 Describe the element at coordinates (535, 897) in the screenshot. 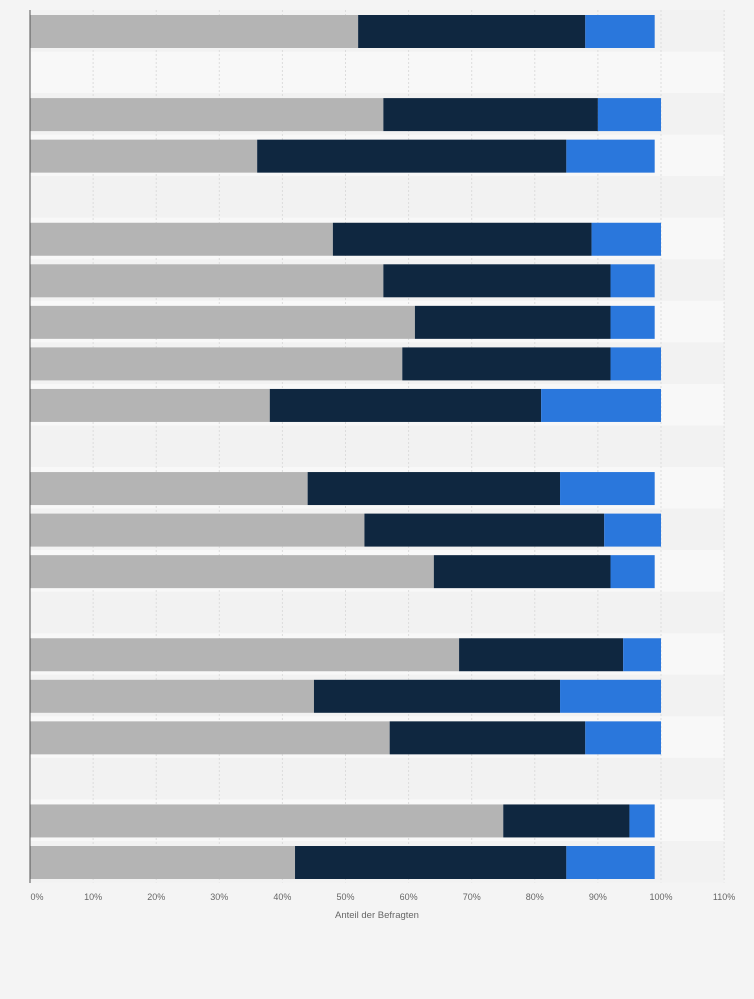

I see `x-tick-label: 80%` at that location.